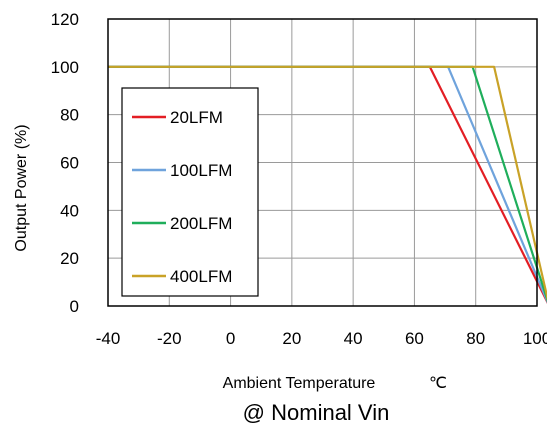 This screenshot has height=434, width=547. What do you see at coordinates (65, 67) in the screenshot?
I see `y-tick-label: 100` at bounding box center [65, 67].